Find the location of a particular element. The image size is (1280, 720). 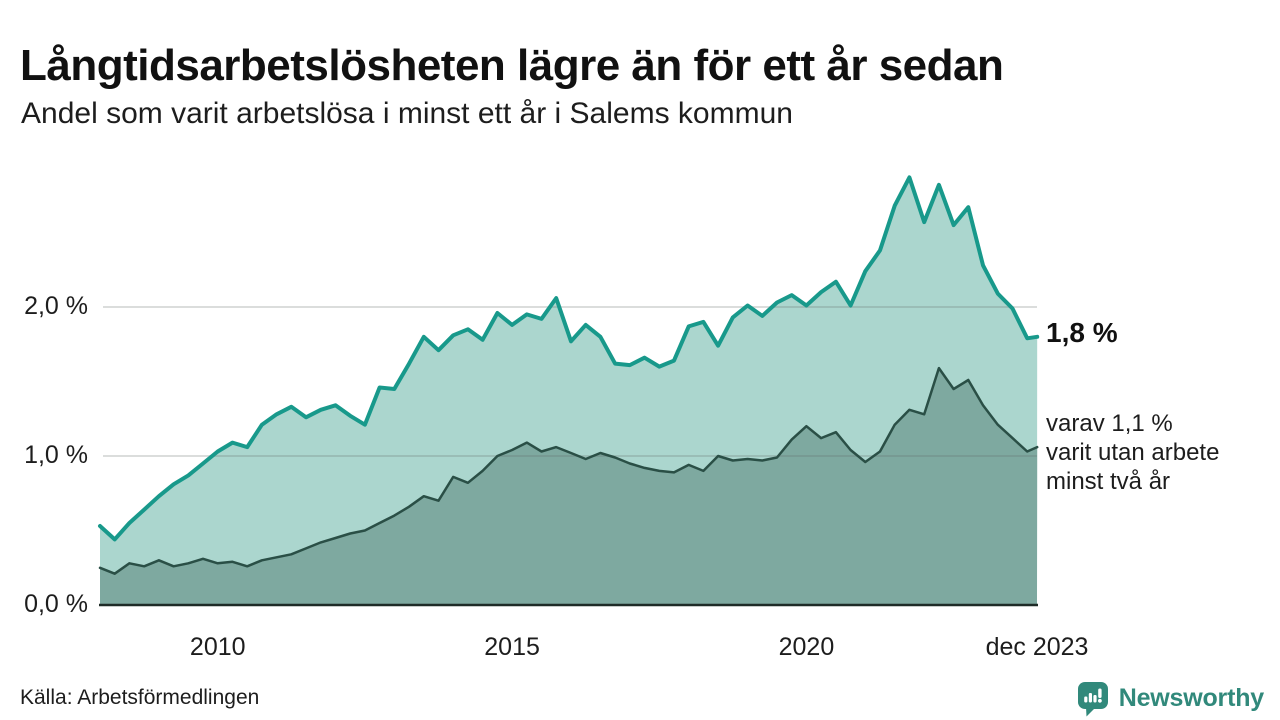

source-caption: Källa: Arbetsförmedlingen is located at coordinates (140, 697).